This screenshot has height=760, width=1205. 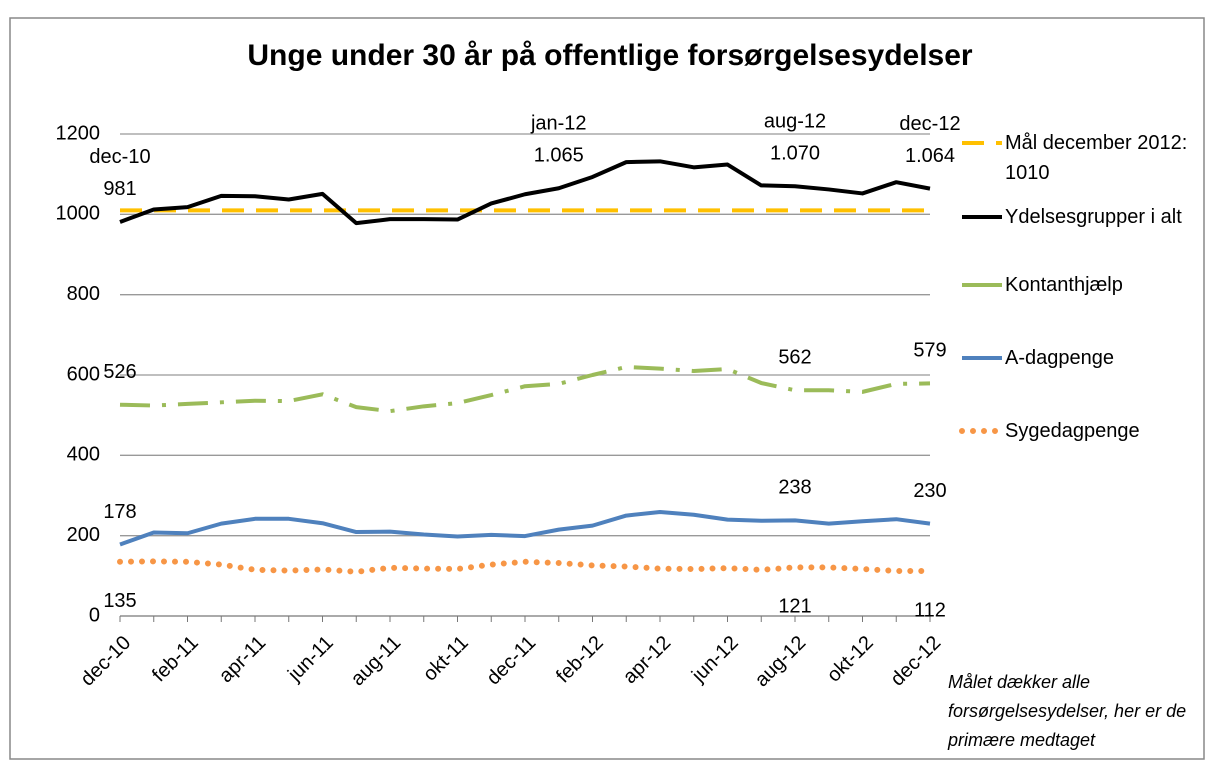 What do you see at coordinates (929, 491) in the screenshot?
I see `data-label: 230` at bounding box center [929, 491].